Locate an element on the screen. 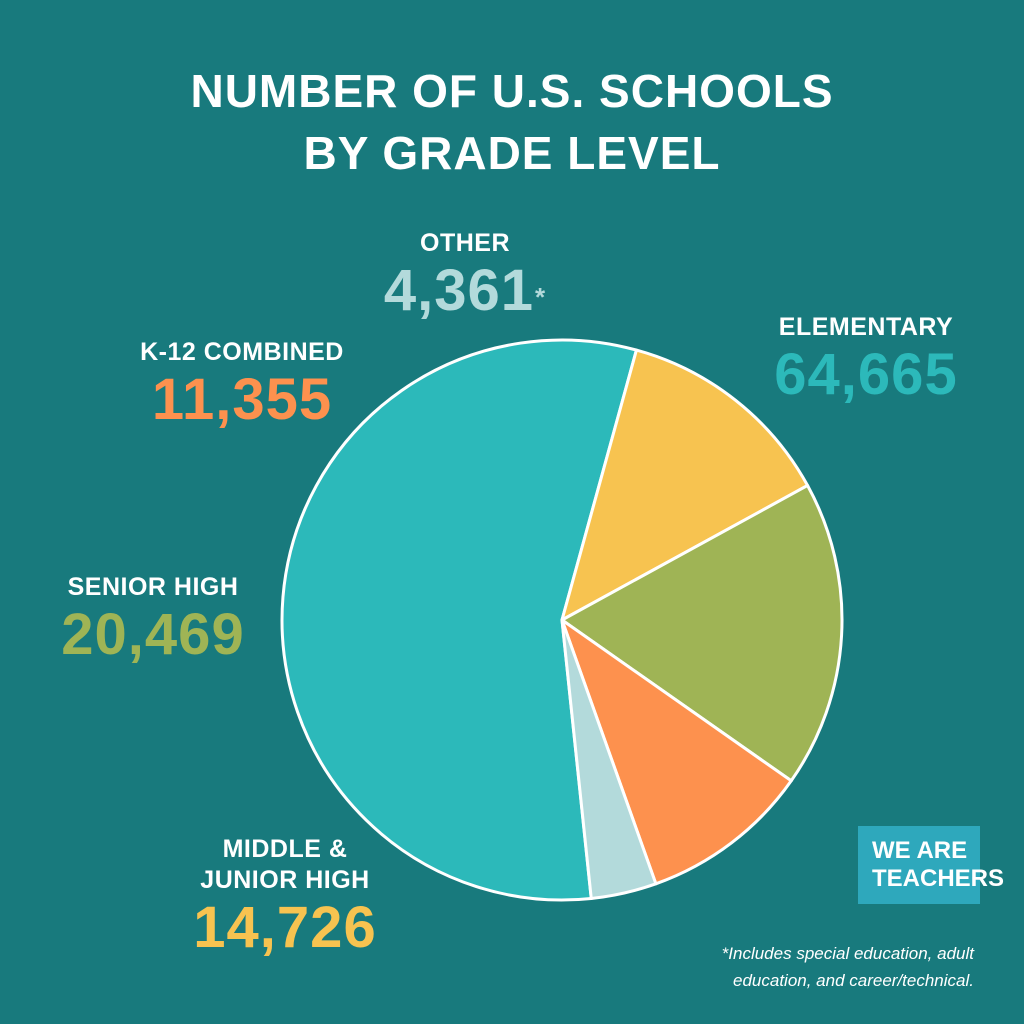 This screenshot has width=1024, height=1024. label-middle-junior-high-name-line-1: MIDDLE & is located at coordinates (285, 849).